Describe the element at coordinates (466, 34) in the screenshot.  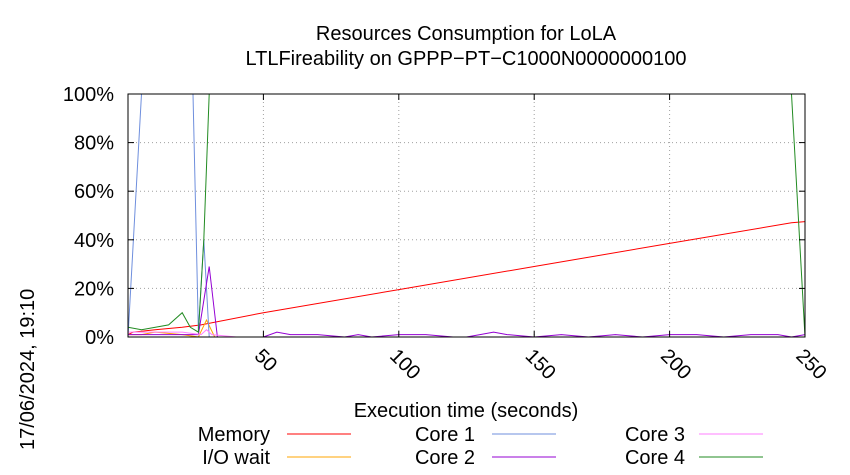
I see `chart-title-line-1: Resources Consumption for LoLA` at that location.